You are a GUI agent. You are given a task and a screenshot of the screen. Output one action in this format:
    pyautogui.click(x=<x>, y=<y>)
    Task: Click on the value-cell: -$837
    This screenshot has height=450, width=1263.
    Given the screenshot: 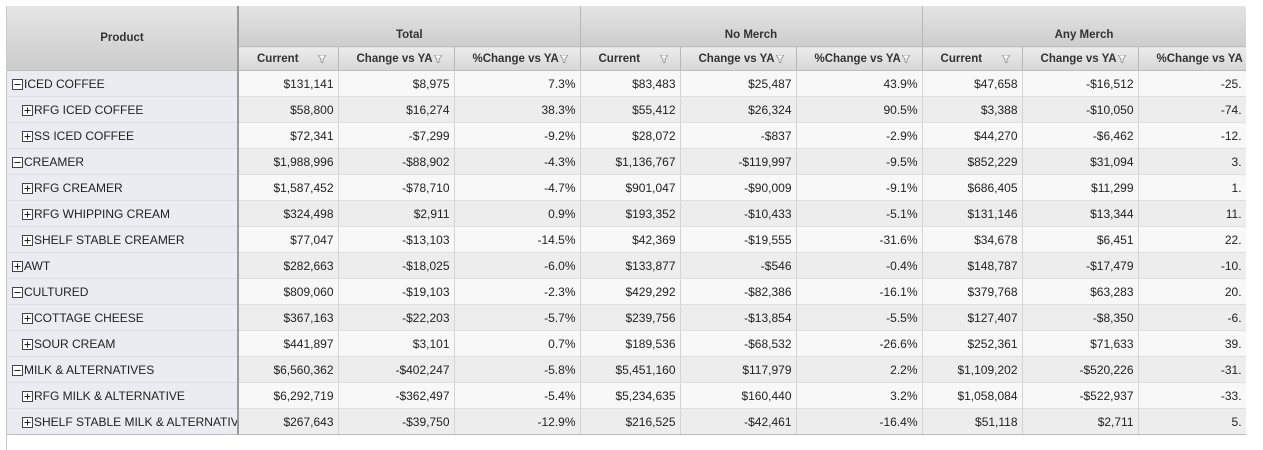 What is the action you would take?
    pyautogui.click(x=738, y=135)
    